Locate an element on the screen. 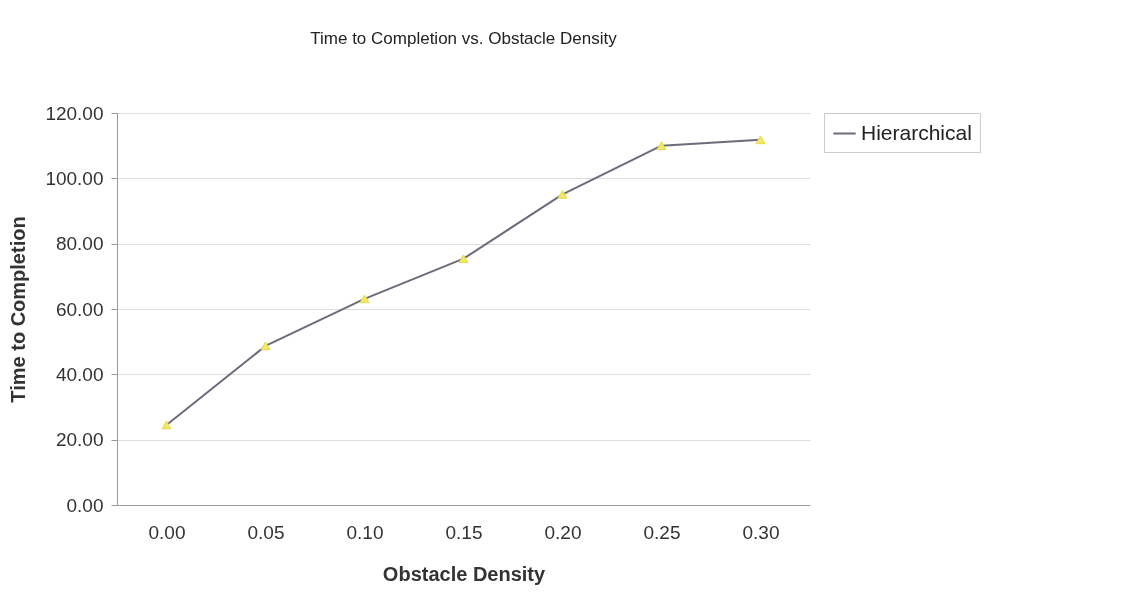 The image size is (1138, 614). y-tick-label: 80.00 is located at coordinates (79, 244).